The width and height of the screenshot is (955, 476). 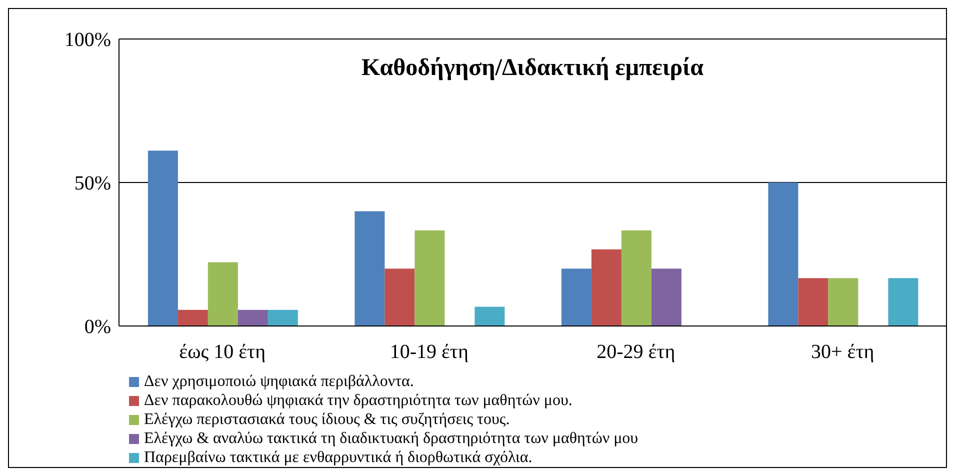 I want to click on y-tick-label: 0%, so click(x=97, y=327).